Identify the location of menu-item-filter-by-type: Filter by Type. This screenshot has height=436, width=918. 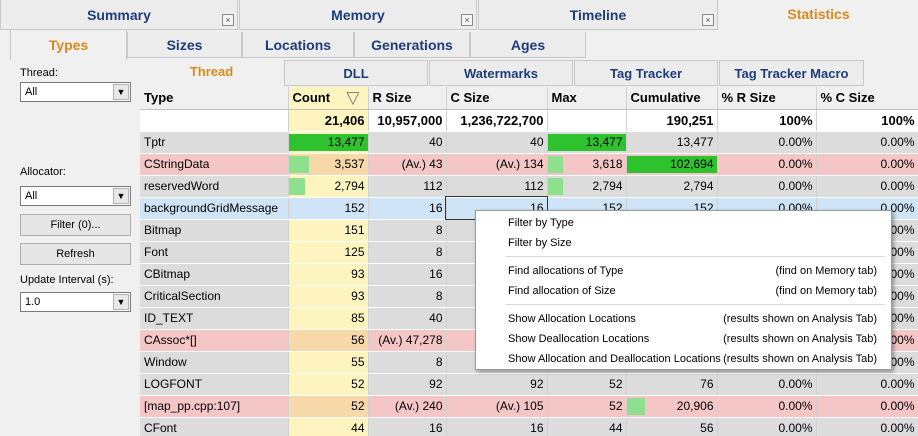
(692, 223).